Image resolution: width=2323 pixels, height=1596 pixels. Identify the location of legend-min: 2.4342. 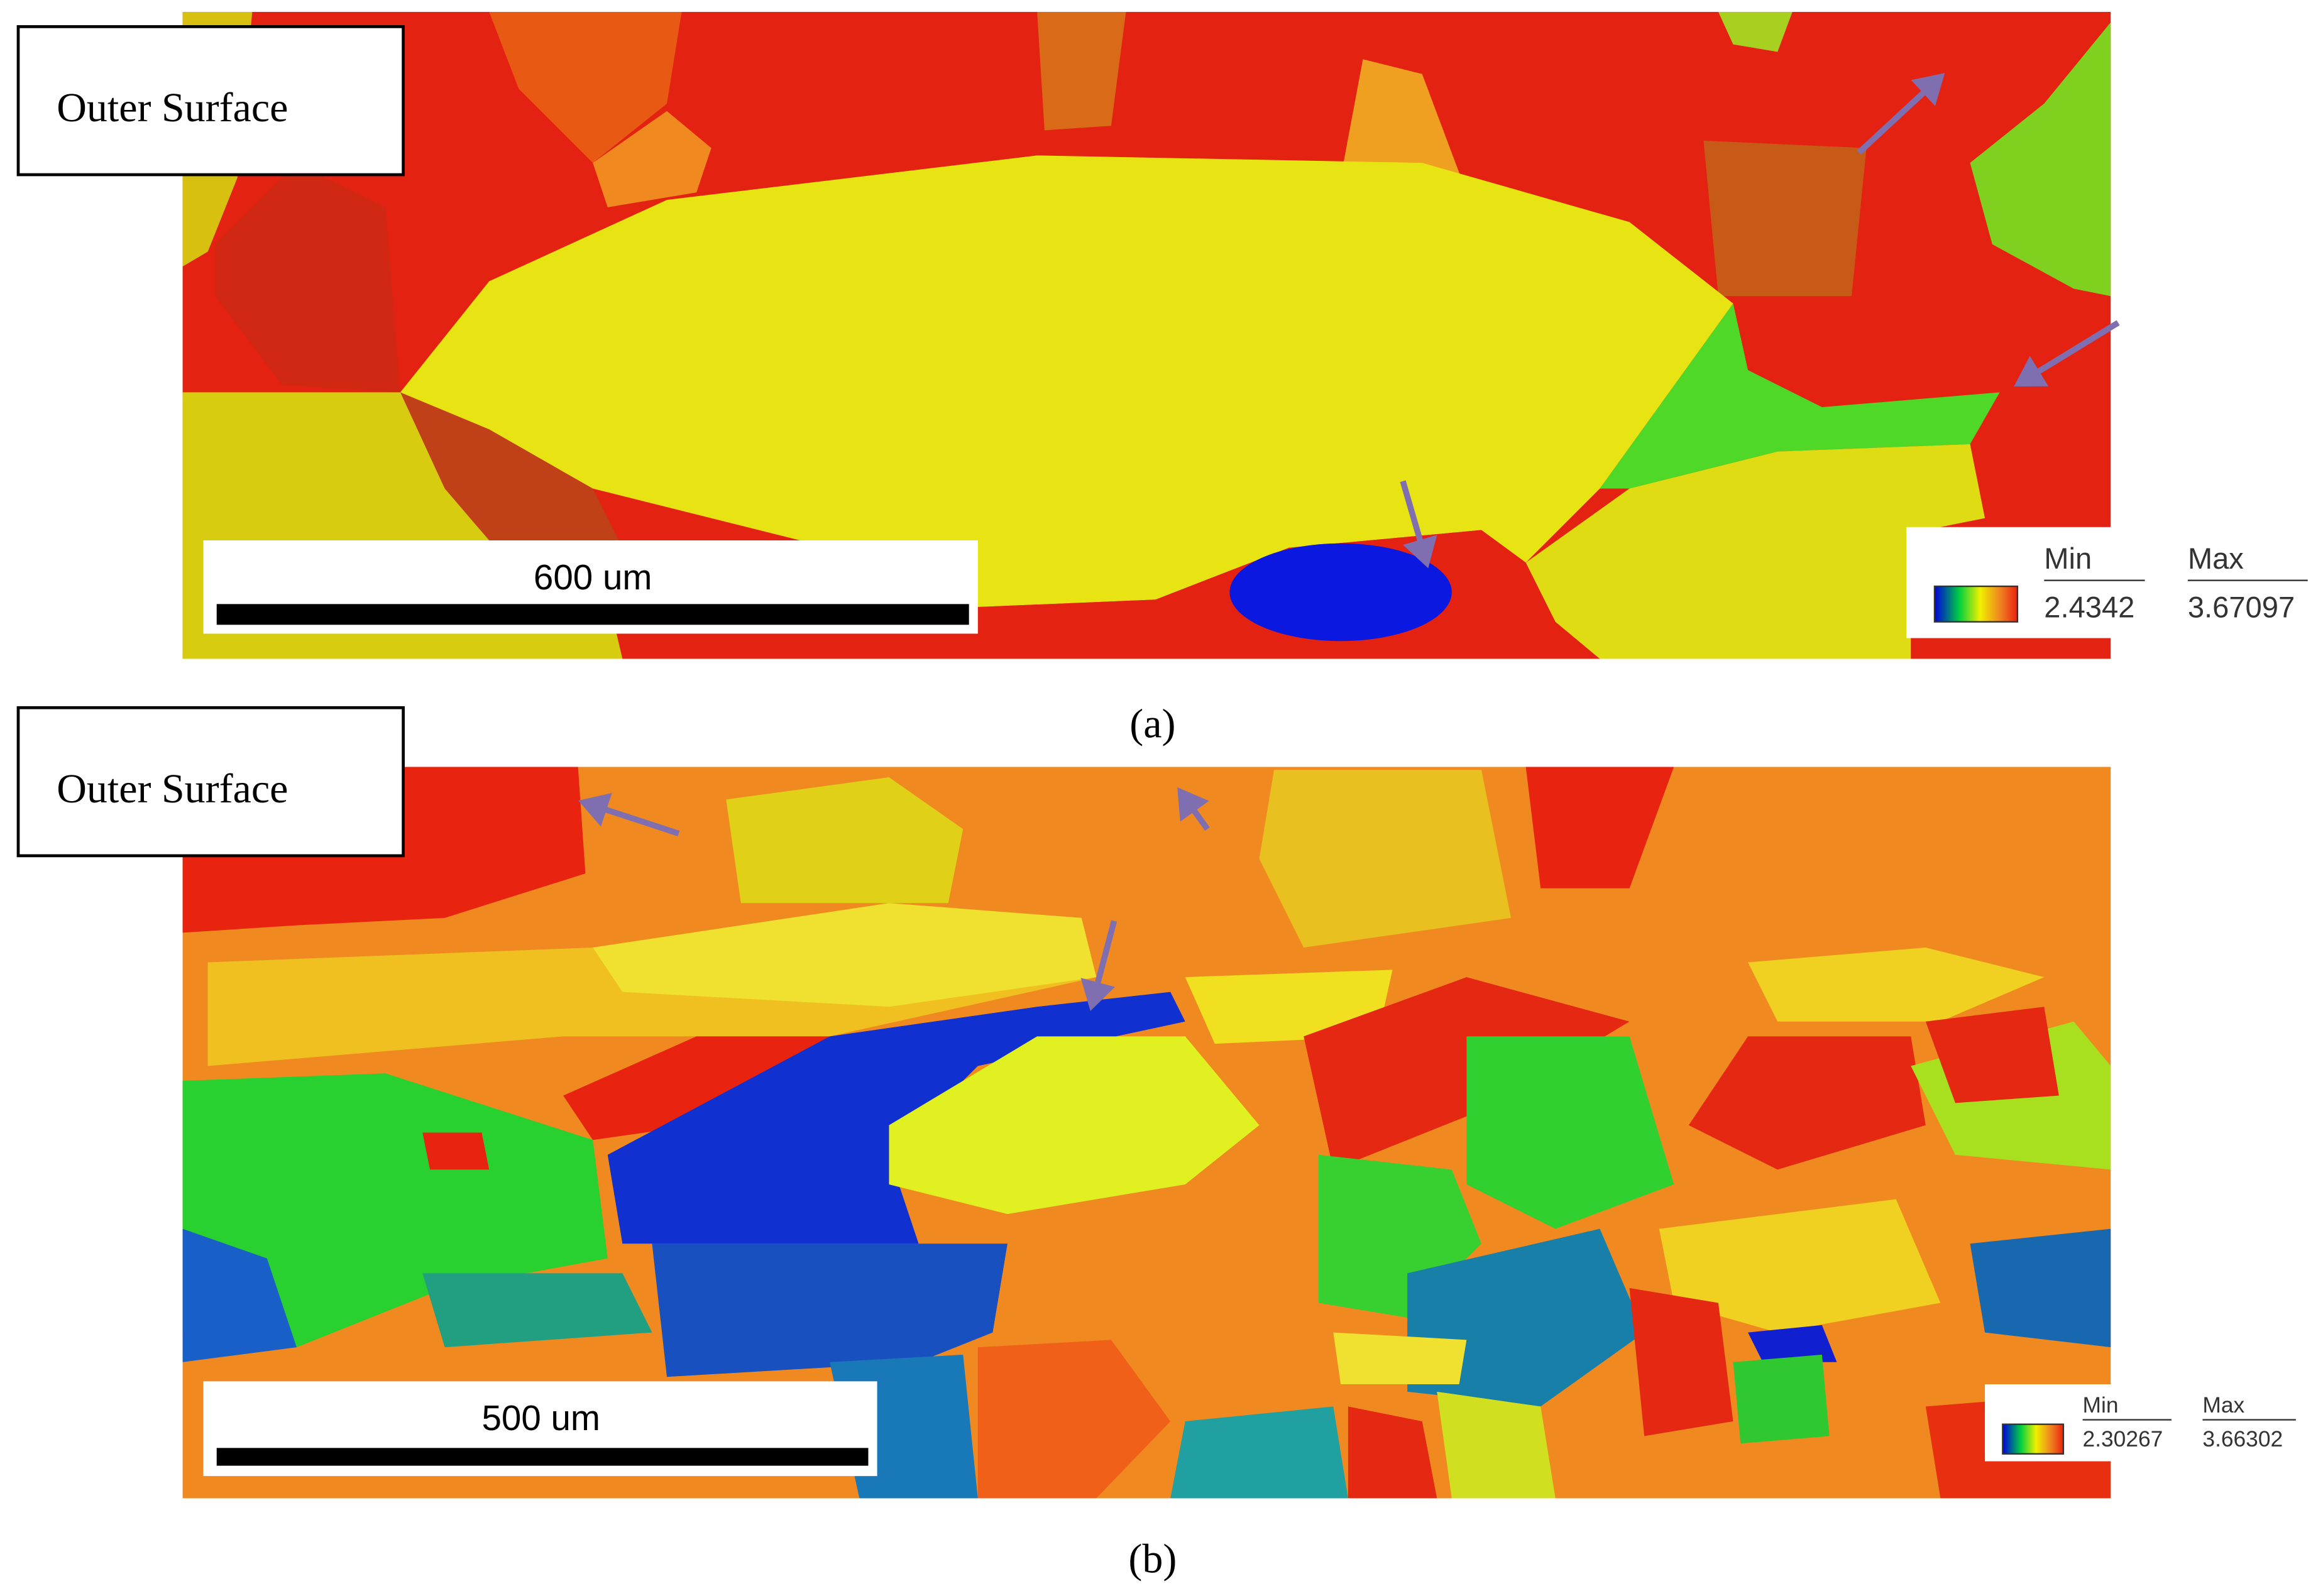
(2089, 607).